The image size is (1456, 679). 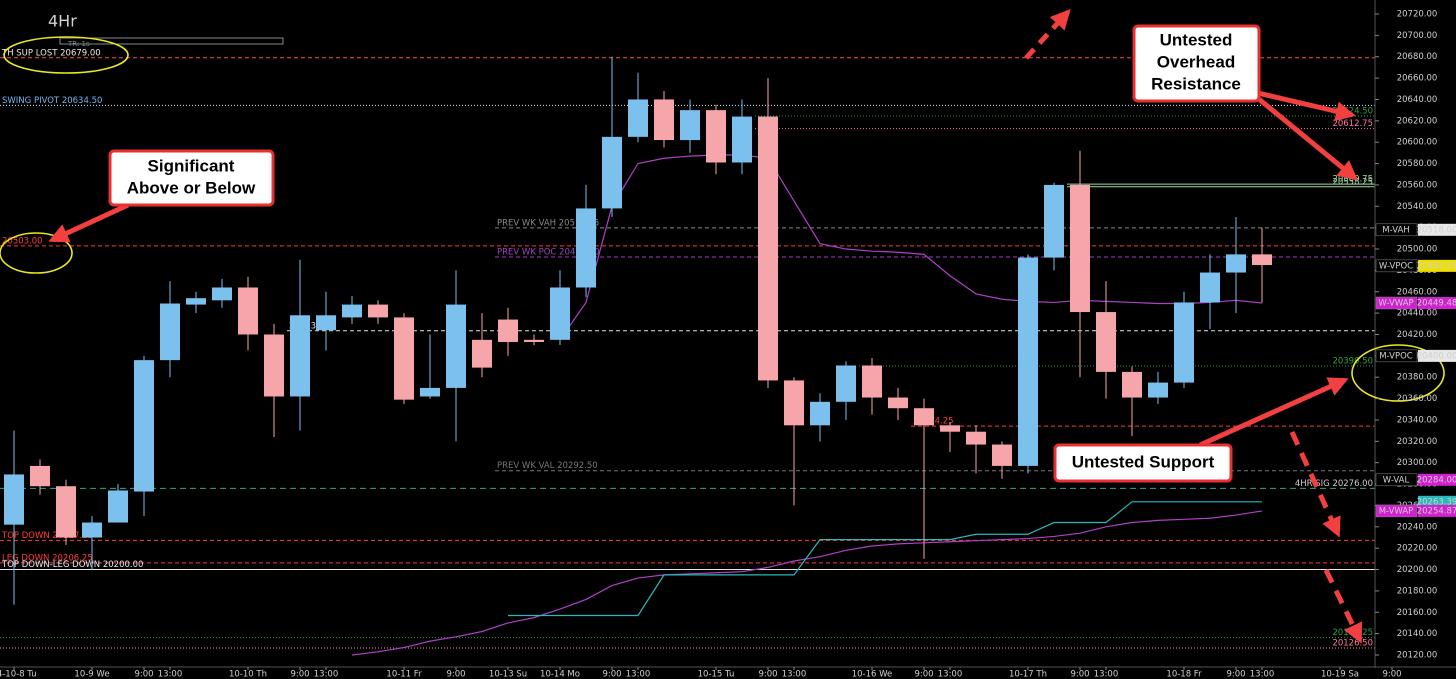 What do you see at coordinates (1417, 15) in the screenshot?
I see `y-tick-label: 20720.00` at bounding box center [1417, 15].